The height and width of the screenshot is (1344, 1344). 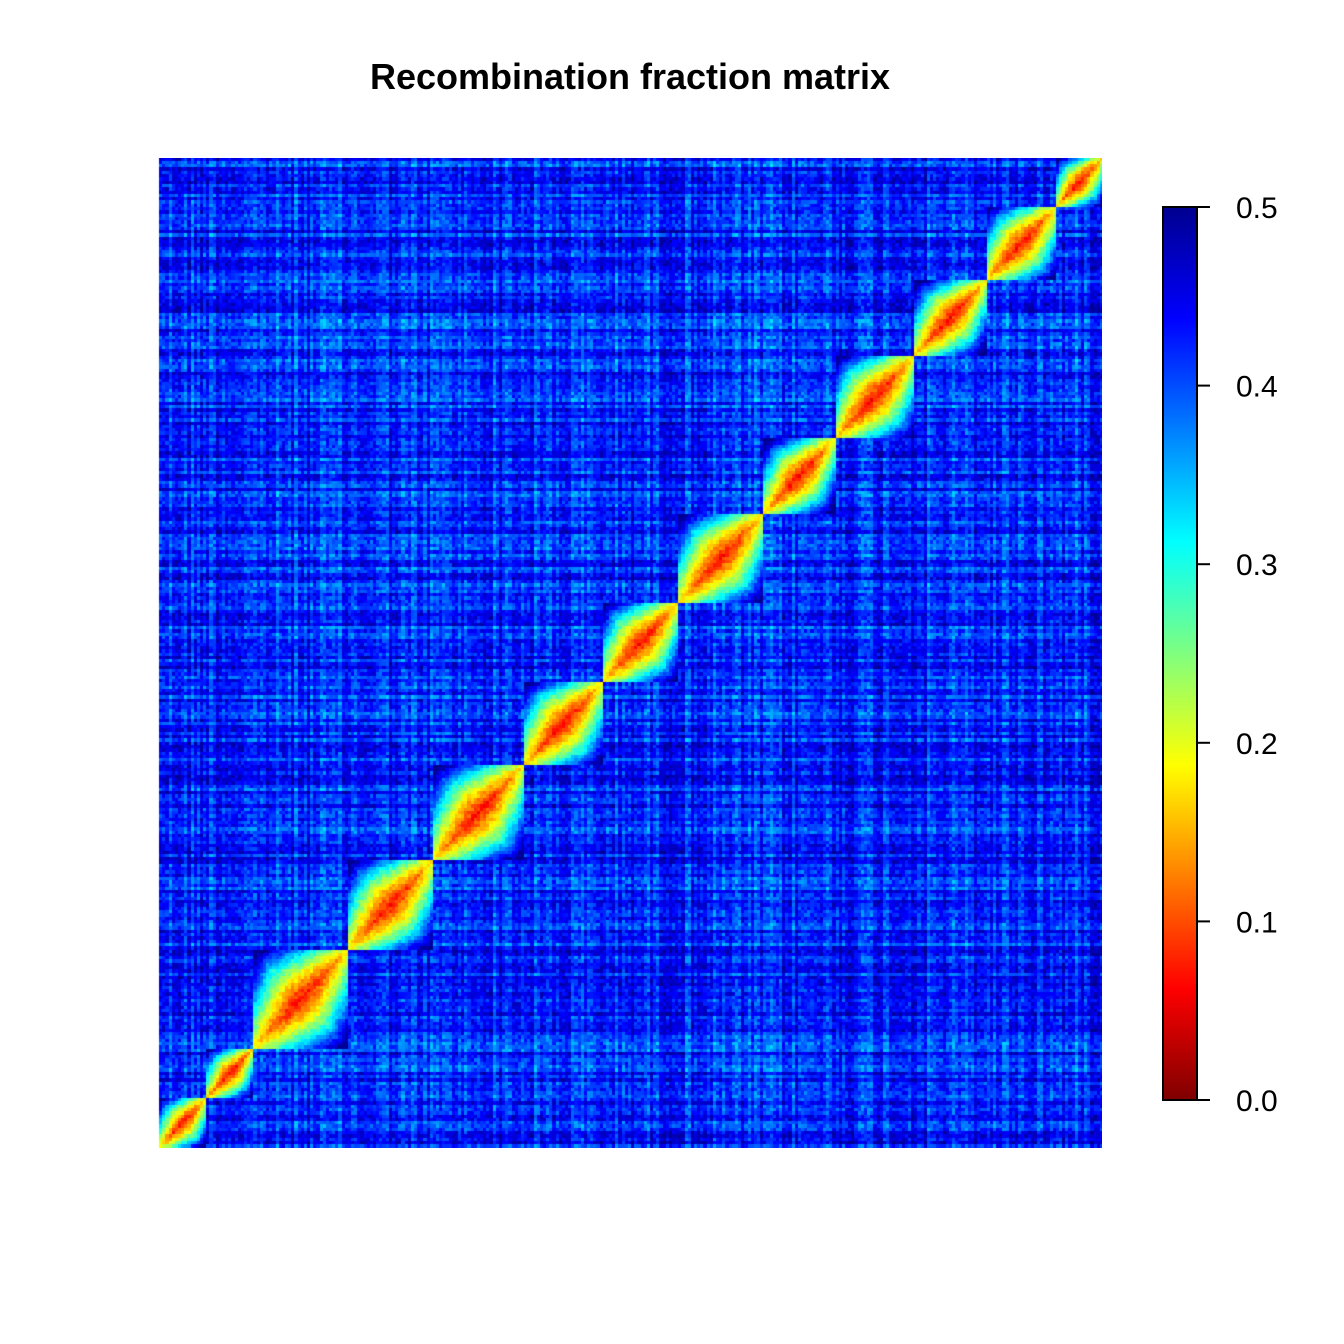 I want to click on legend-tick-label: 0.5, so click(x=1257, y=208).